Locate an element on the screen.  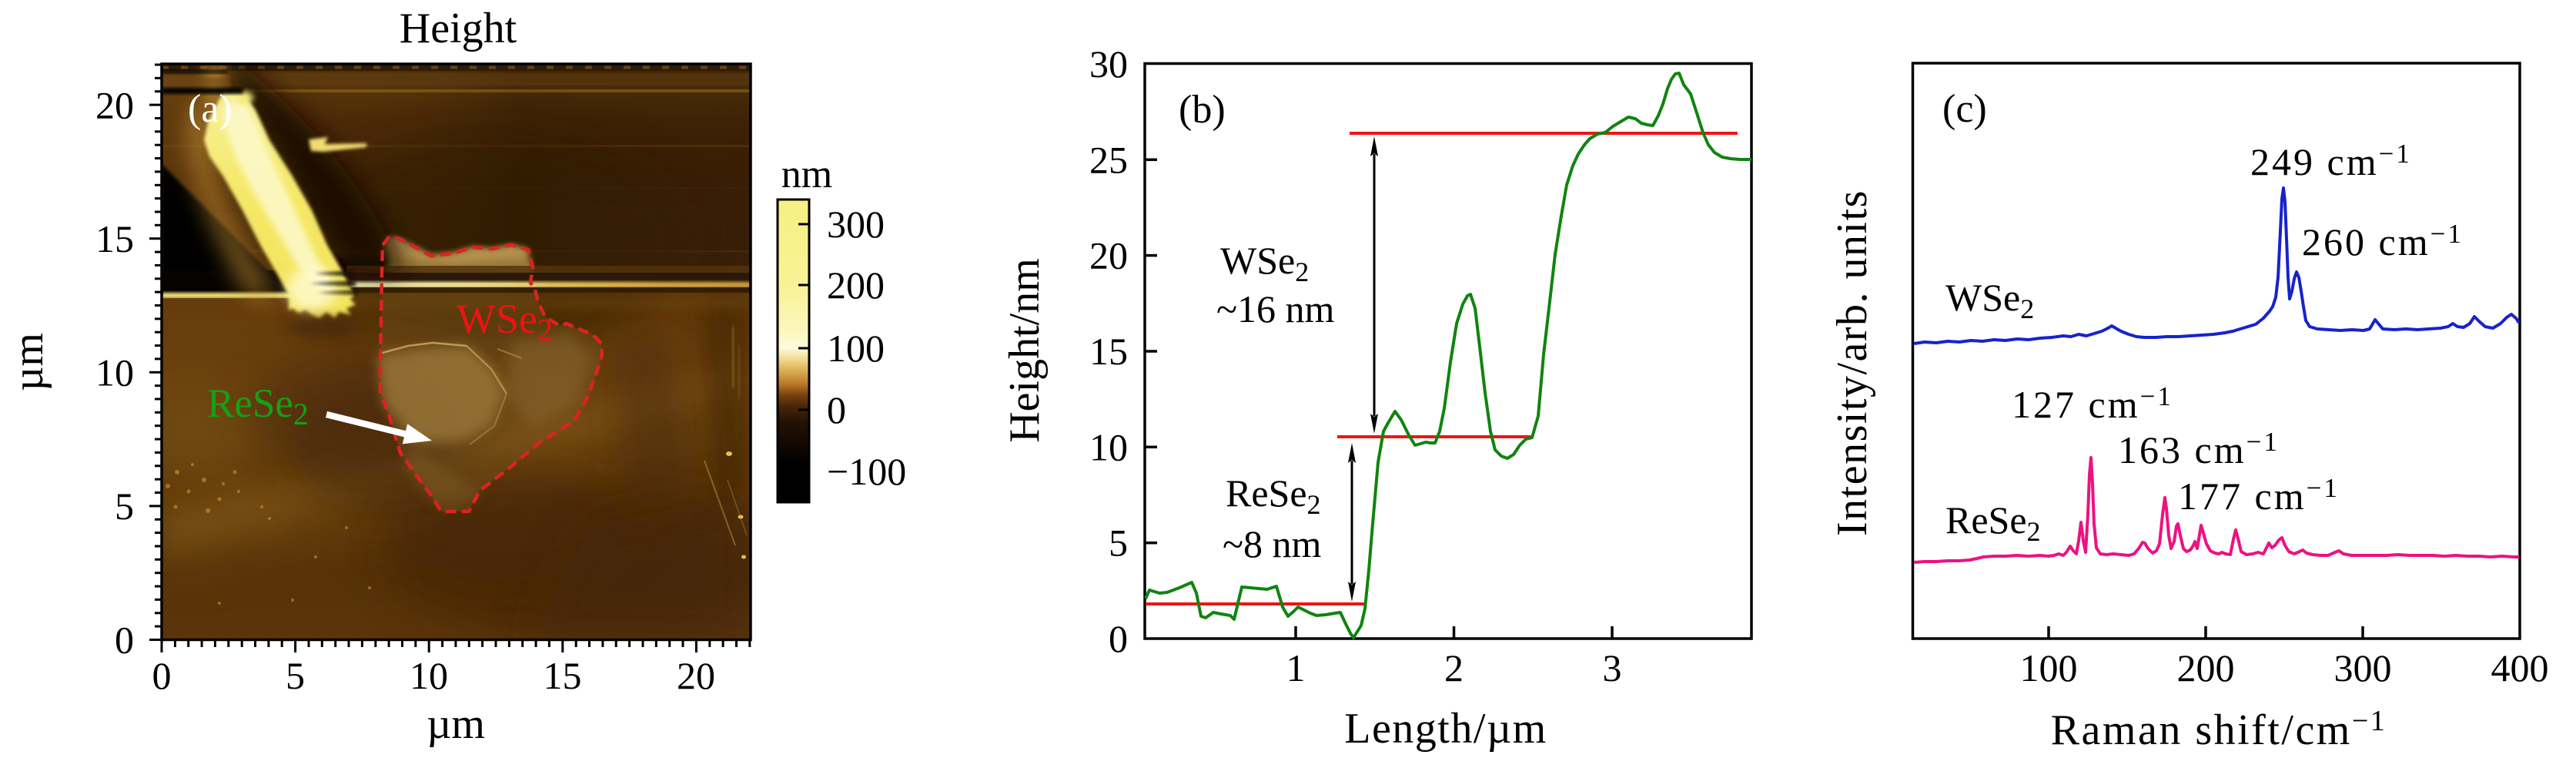
svg-text: Length/µm is located at coordinates (1446, 729).